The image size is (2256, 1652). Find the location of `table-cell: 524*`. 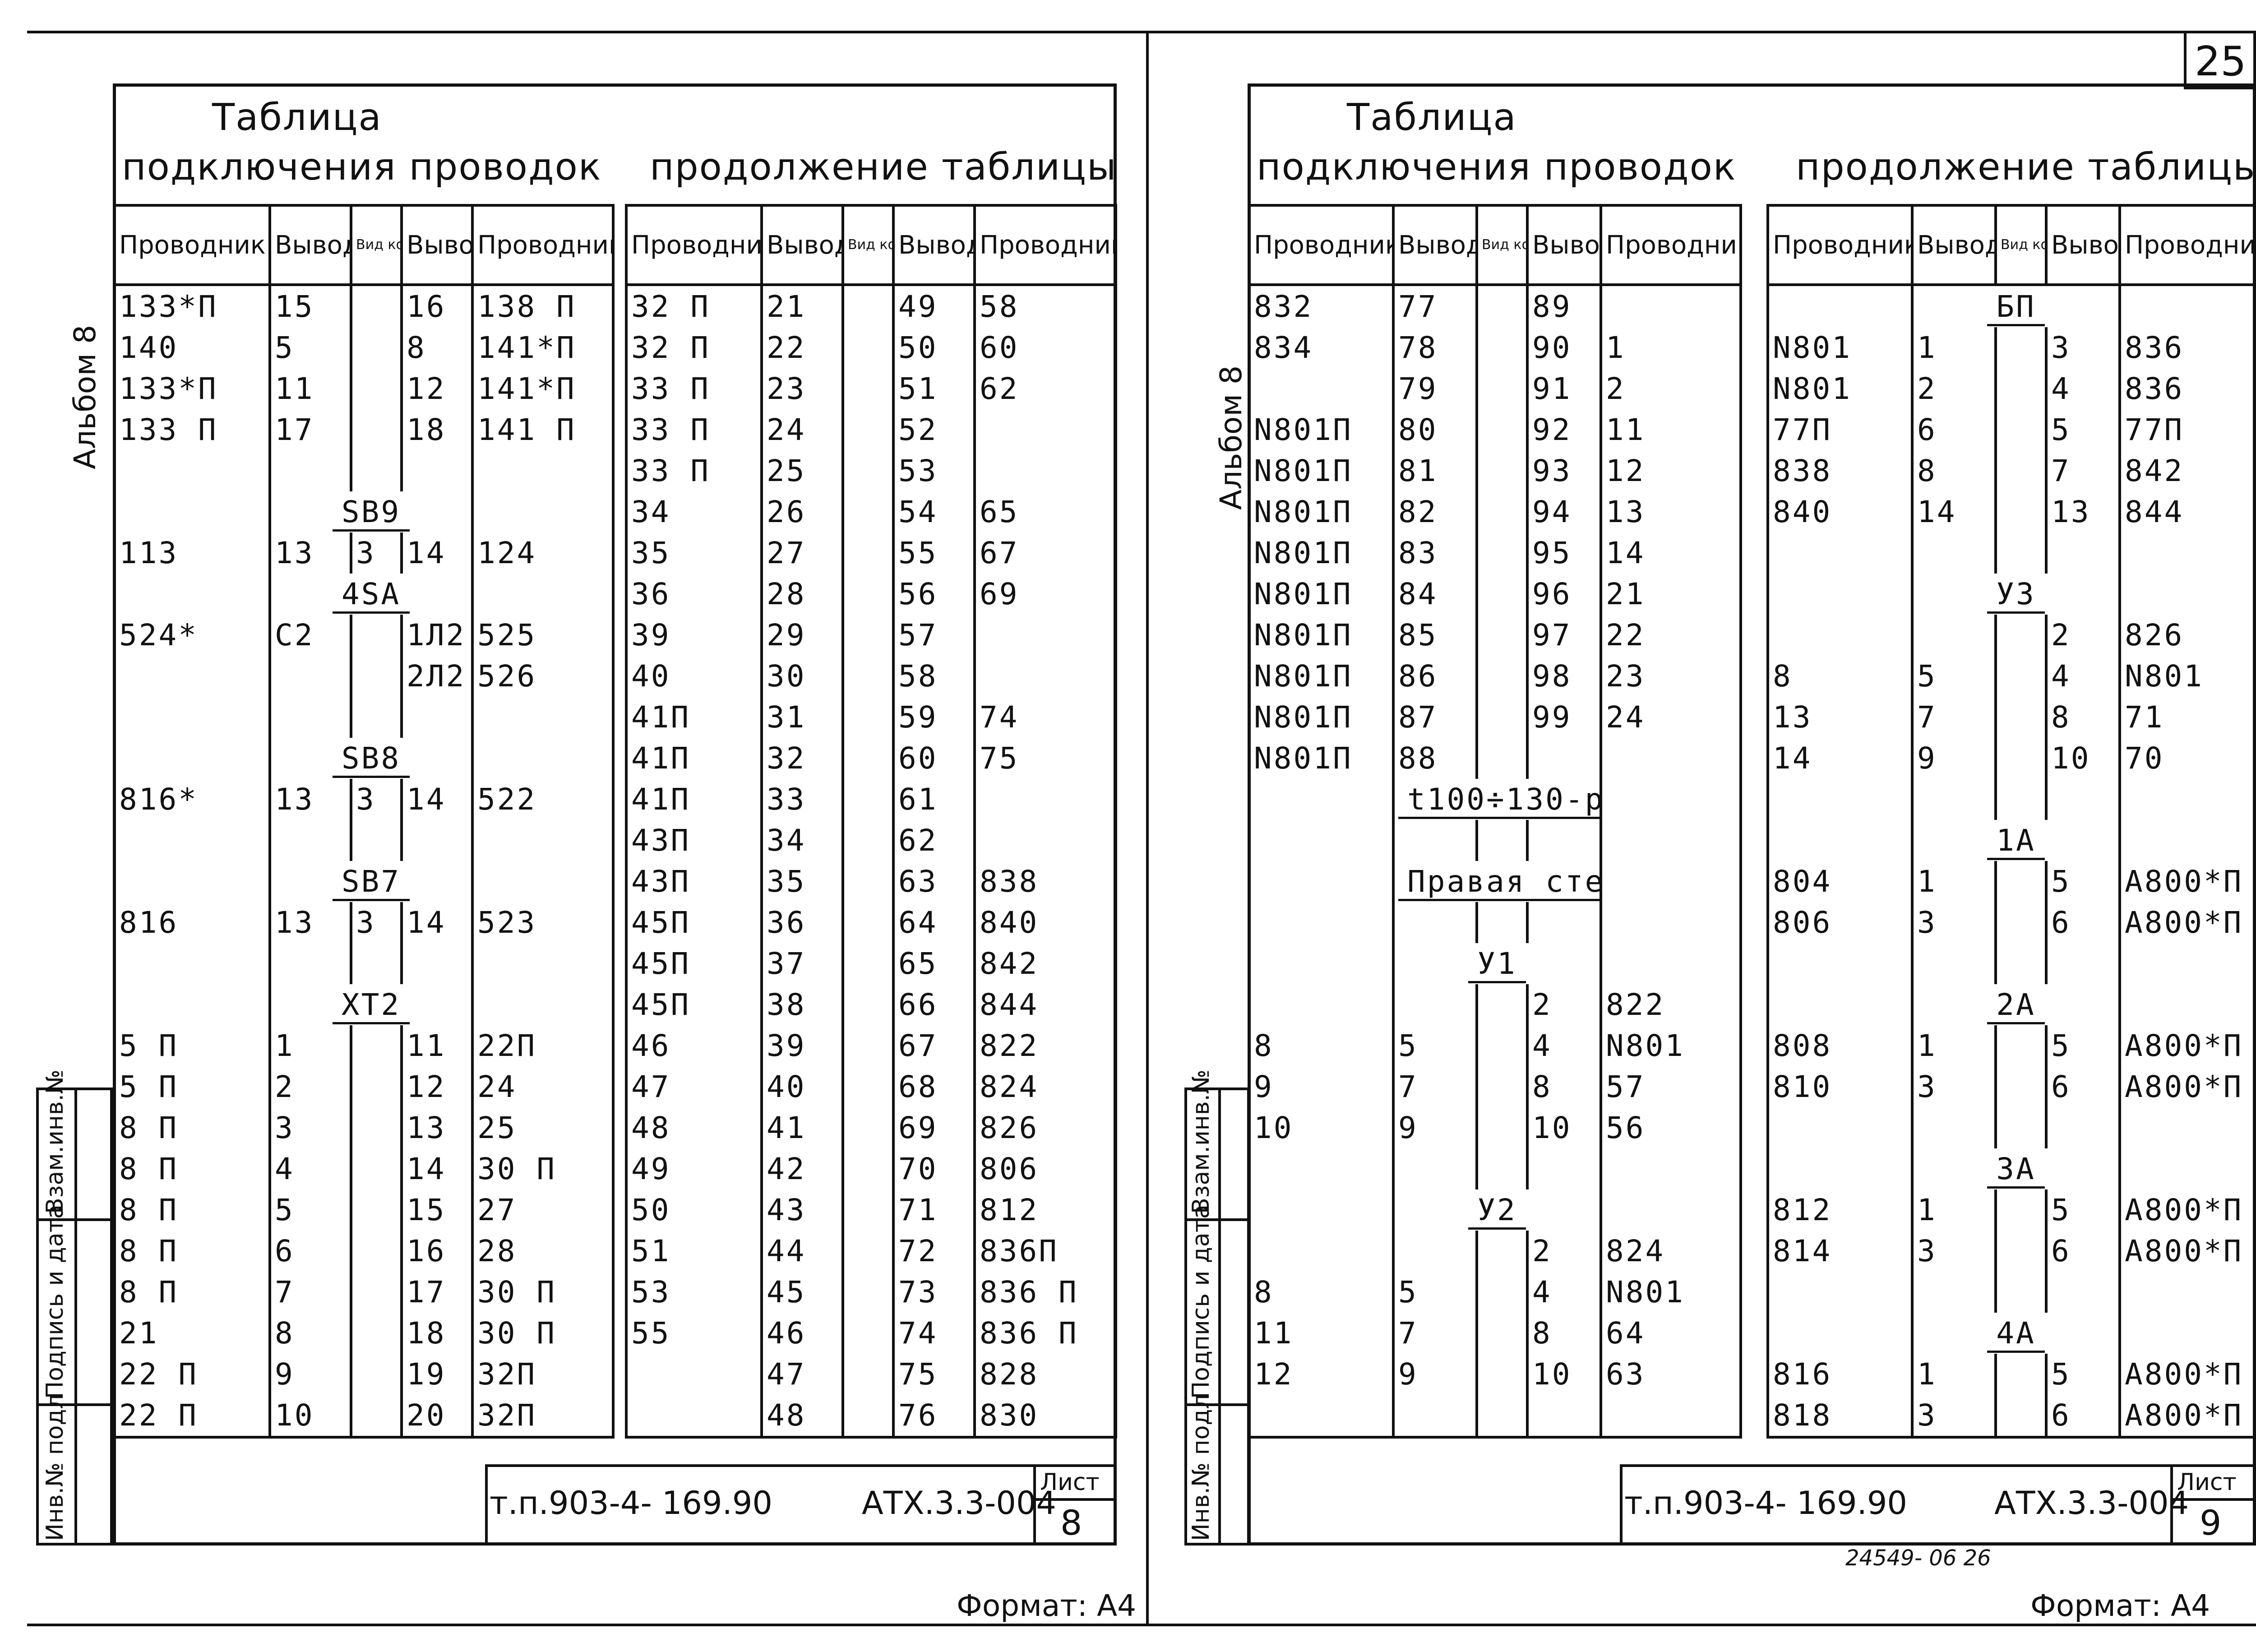

table-cell: 524* is located at coordinates (192, 635).